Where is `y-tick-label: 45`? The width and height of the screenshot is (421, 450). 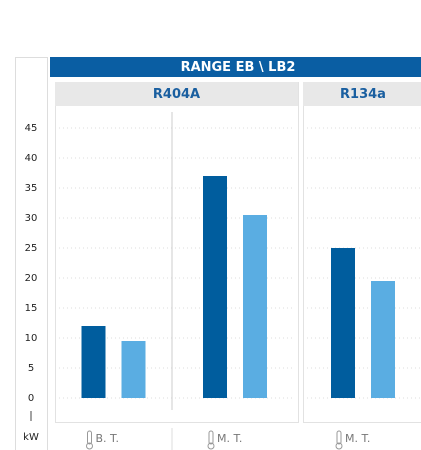
y-tick-label: 45 is located at coordinates (31, 128).